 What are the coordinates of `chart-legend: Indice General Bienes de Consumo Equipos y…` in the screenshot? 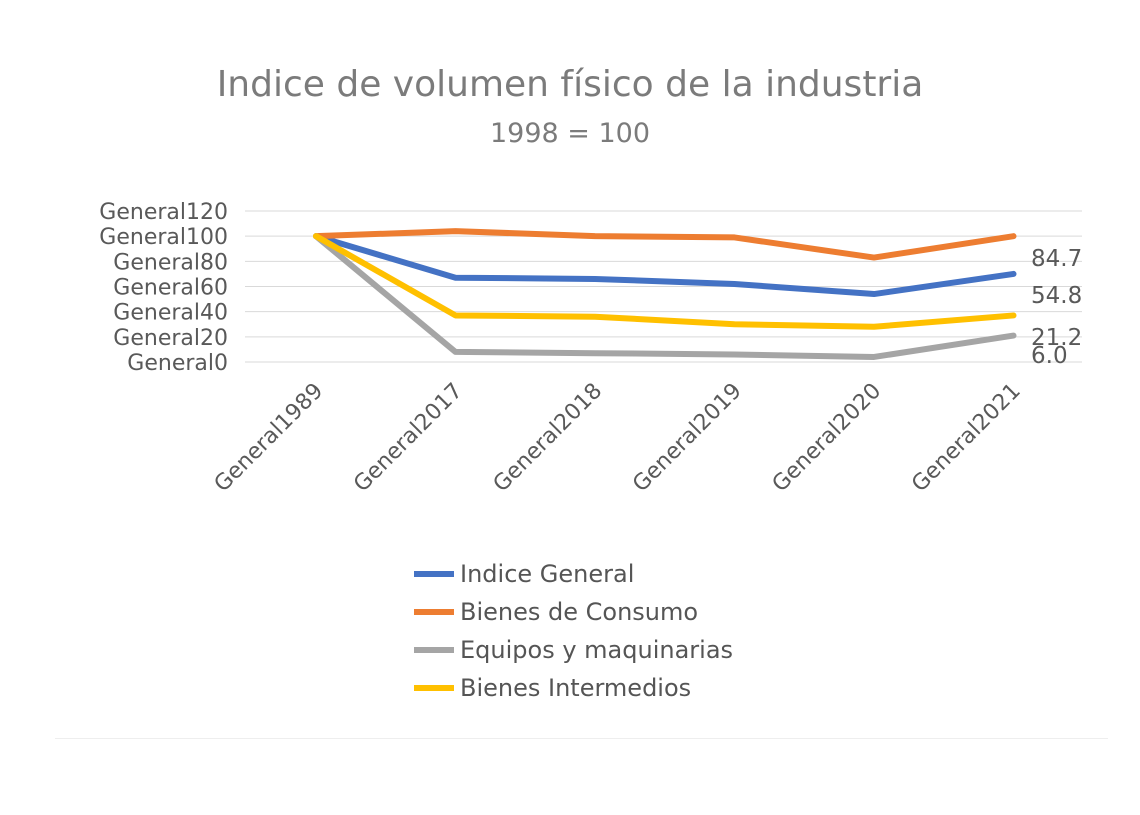 It's located at (573, 631).